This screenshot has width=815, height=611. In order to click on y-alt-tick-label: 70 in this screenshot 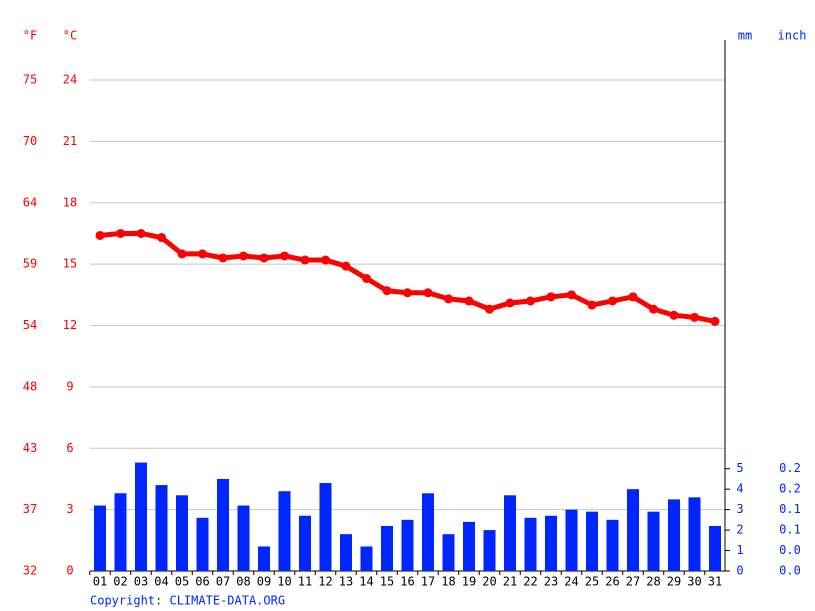, I will do `click(30, 141)`.